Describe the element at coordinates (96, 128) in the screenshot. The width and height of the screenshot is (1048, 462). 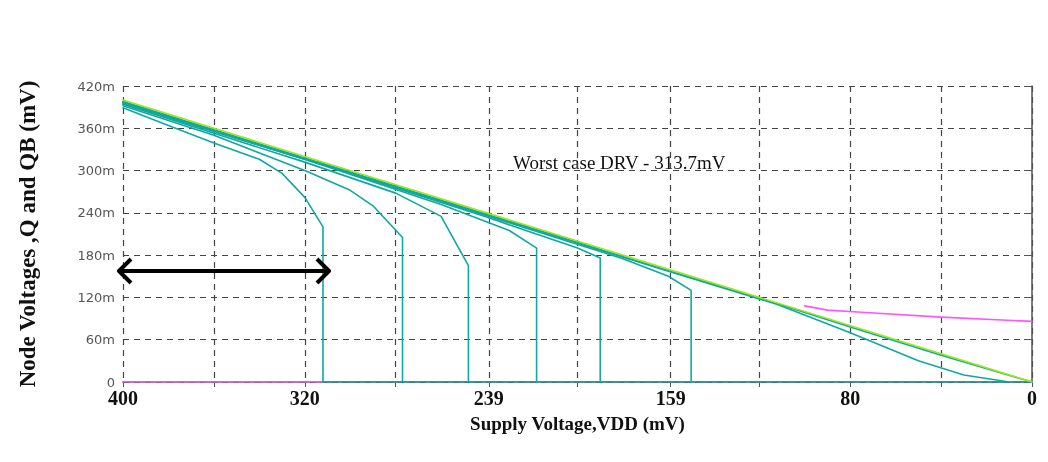
I see `y-tick-label: 360m` at that location.